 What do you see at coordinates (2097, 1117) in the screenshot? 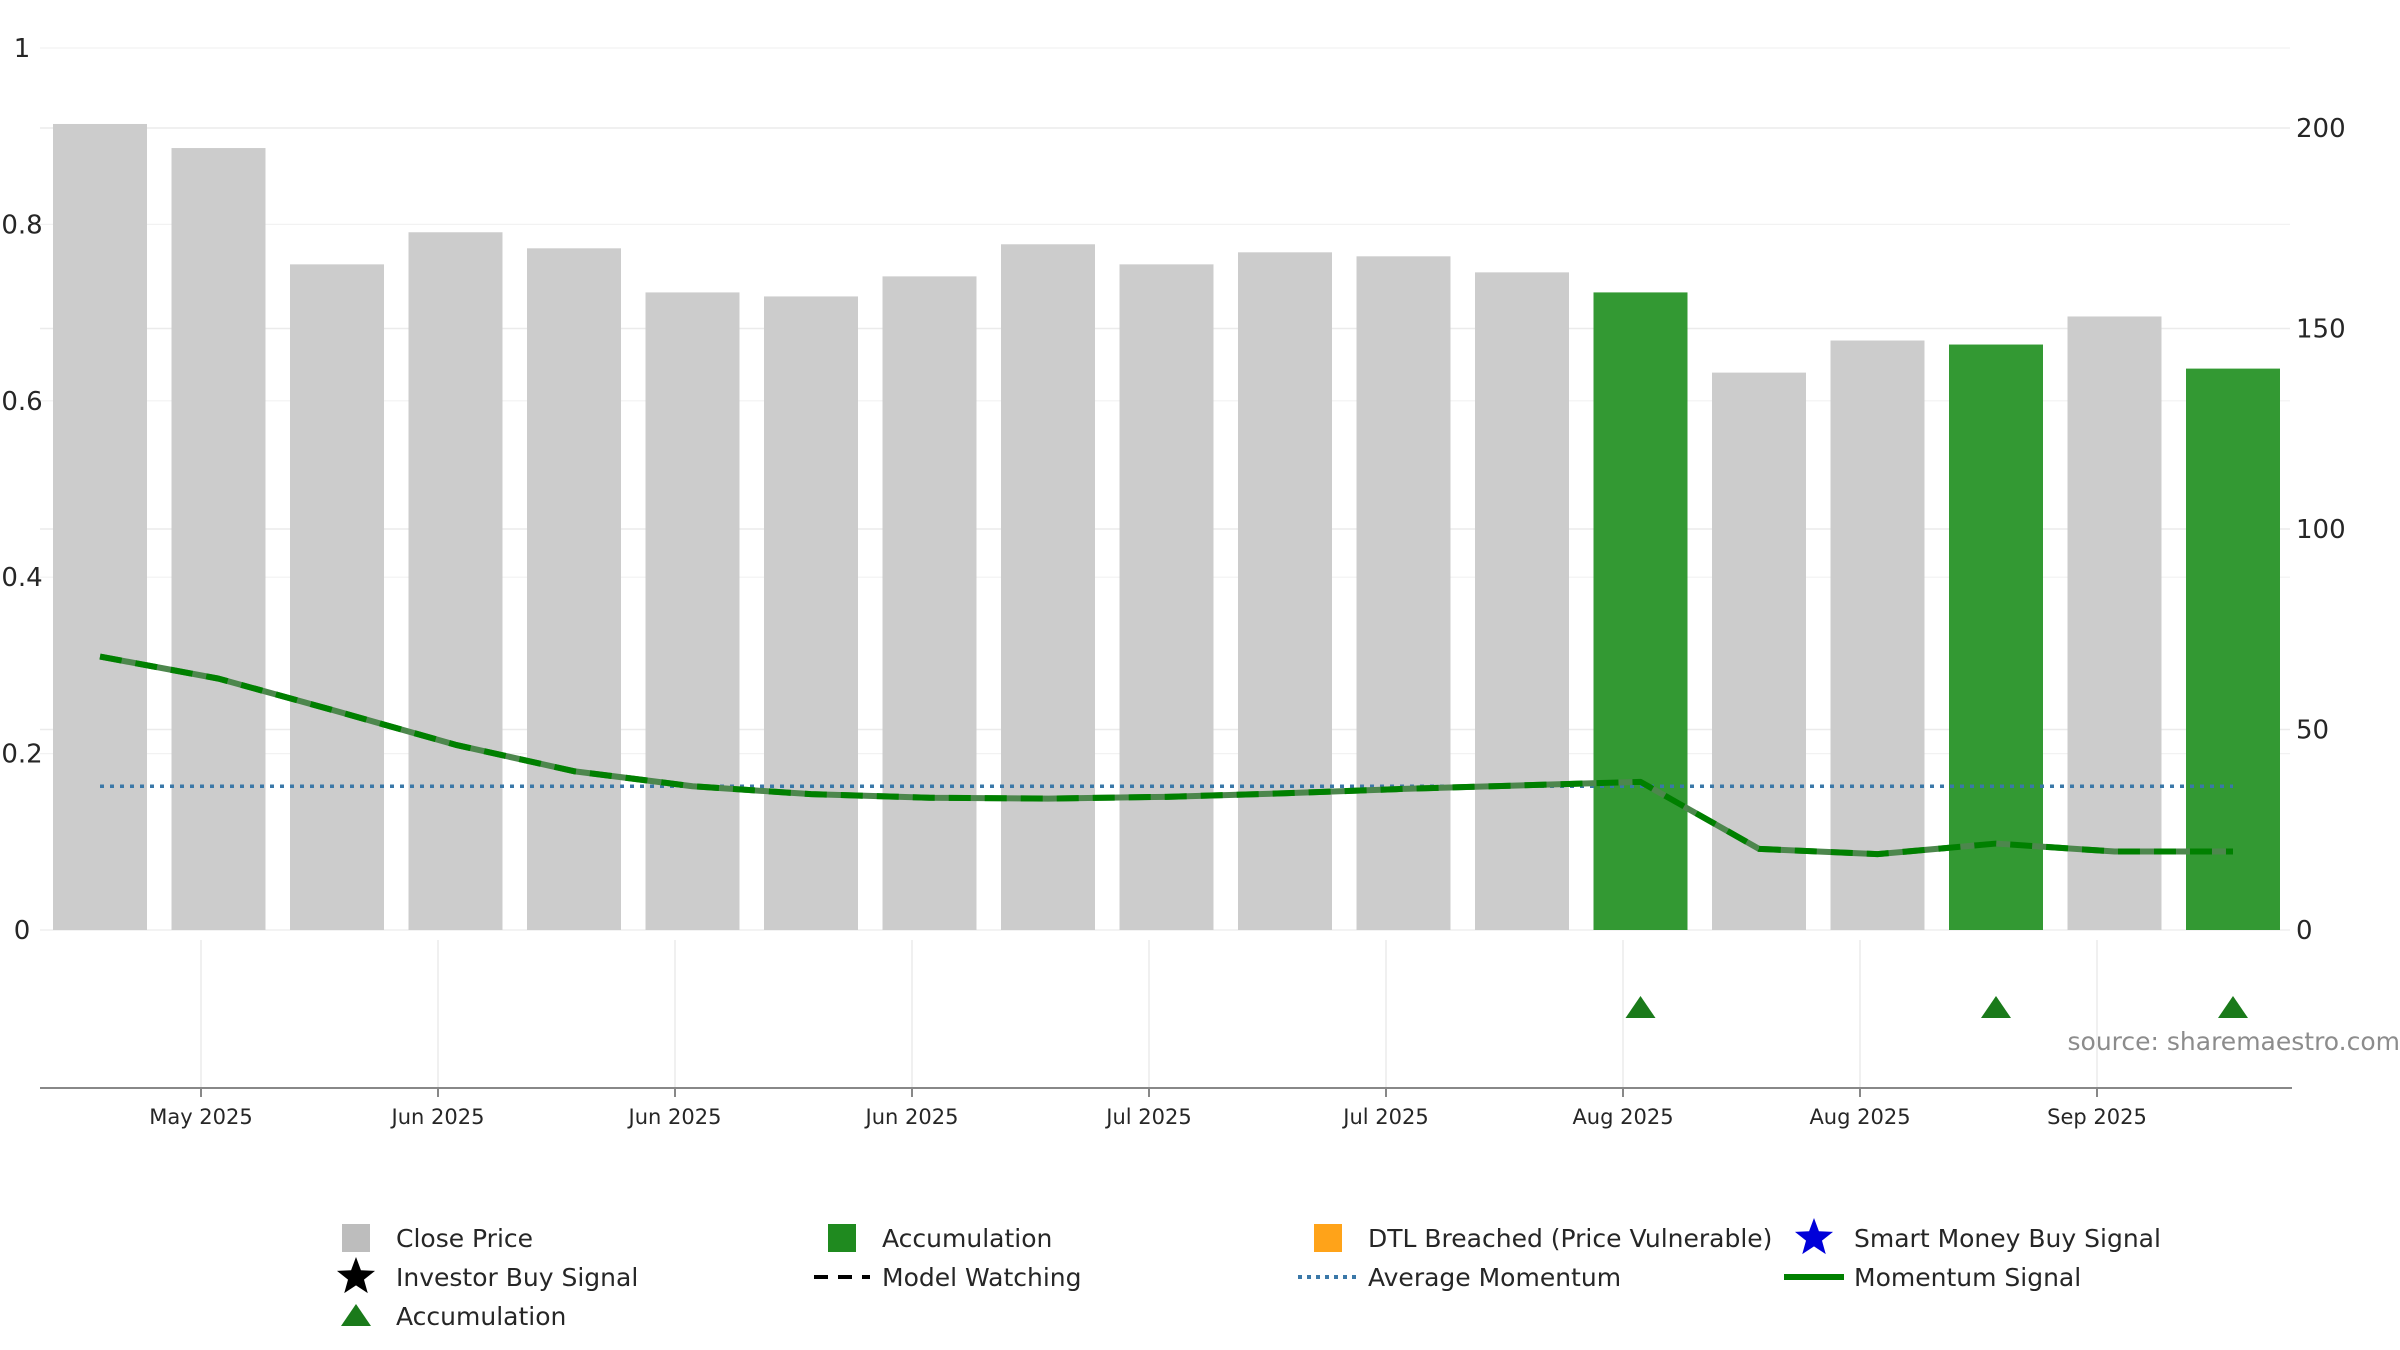
I see `x-tick-label: Sep 2025` at bounding box center [2097, 1117].